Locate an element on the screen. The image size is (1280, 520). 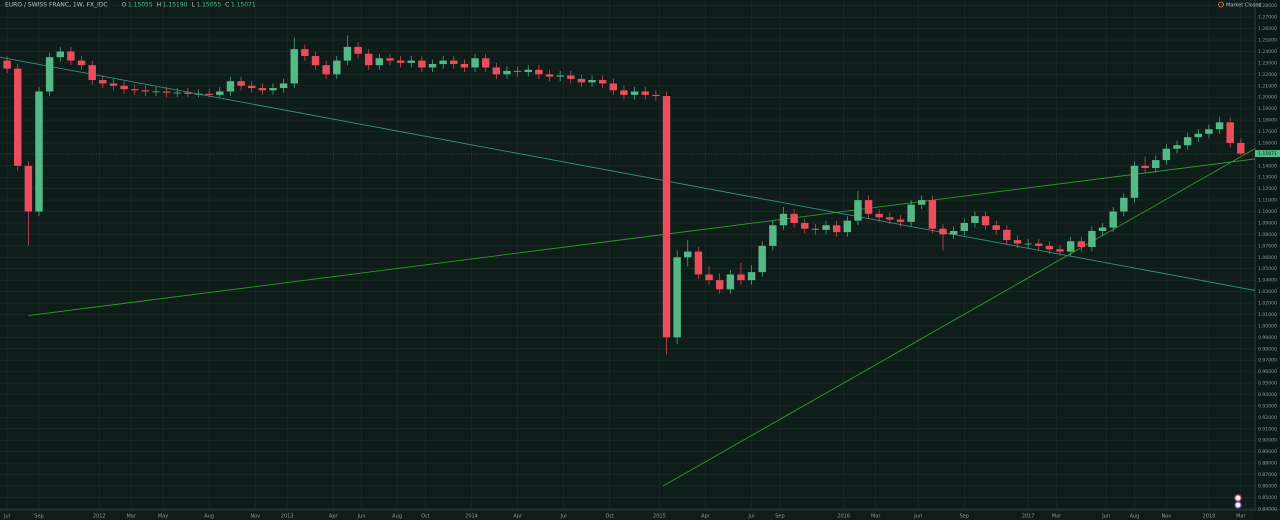
y-tick-label: 0.92000 is located at coordinates (1267, 418).